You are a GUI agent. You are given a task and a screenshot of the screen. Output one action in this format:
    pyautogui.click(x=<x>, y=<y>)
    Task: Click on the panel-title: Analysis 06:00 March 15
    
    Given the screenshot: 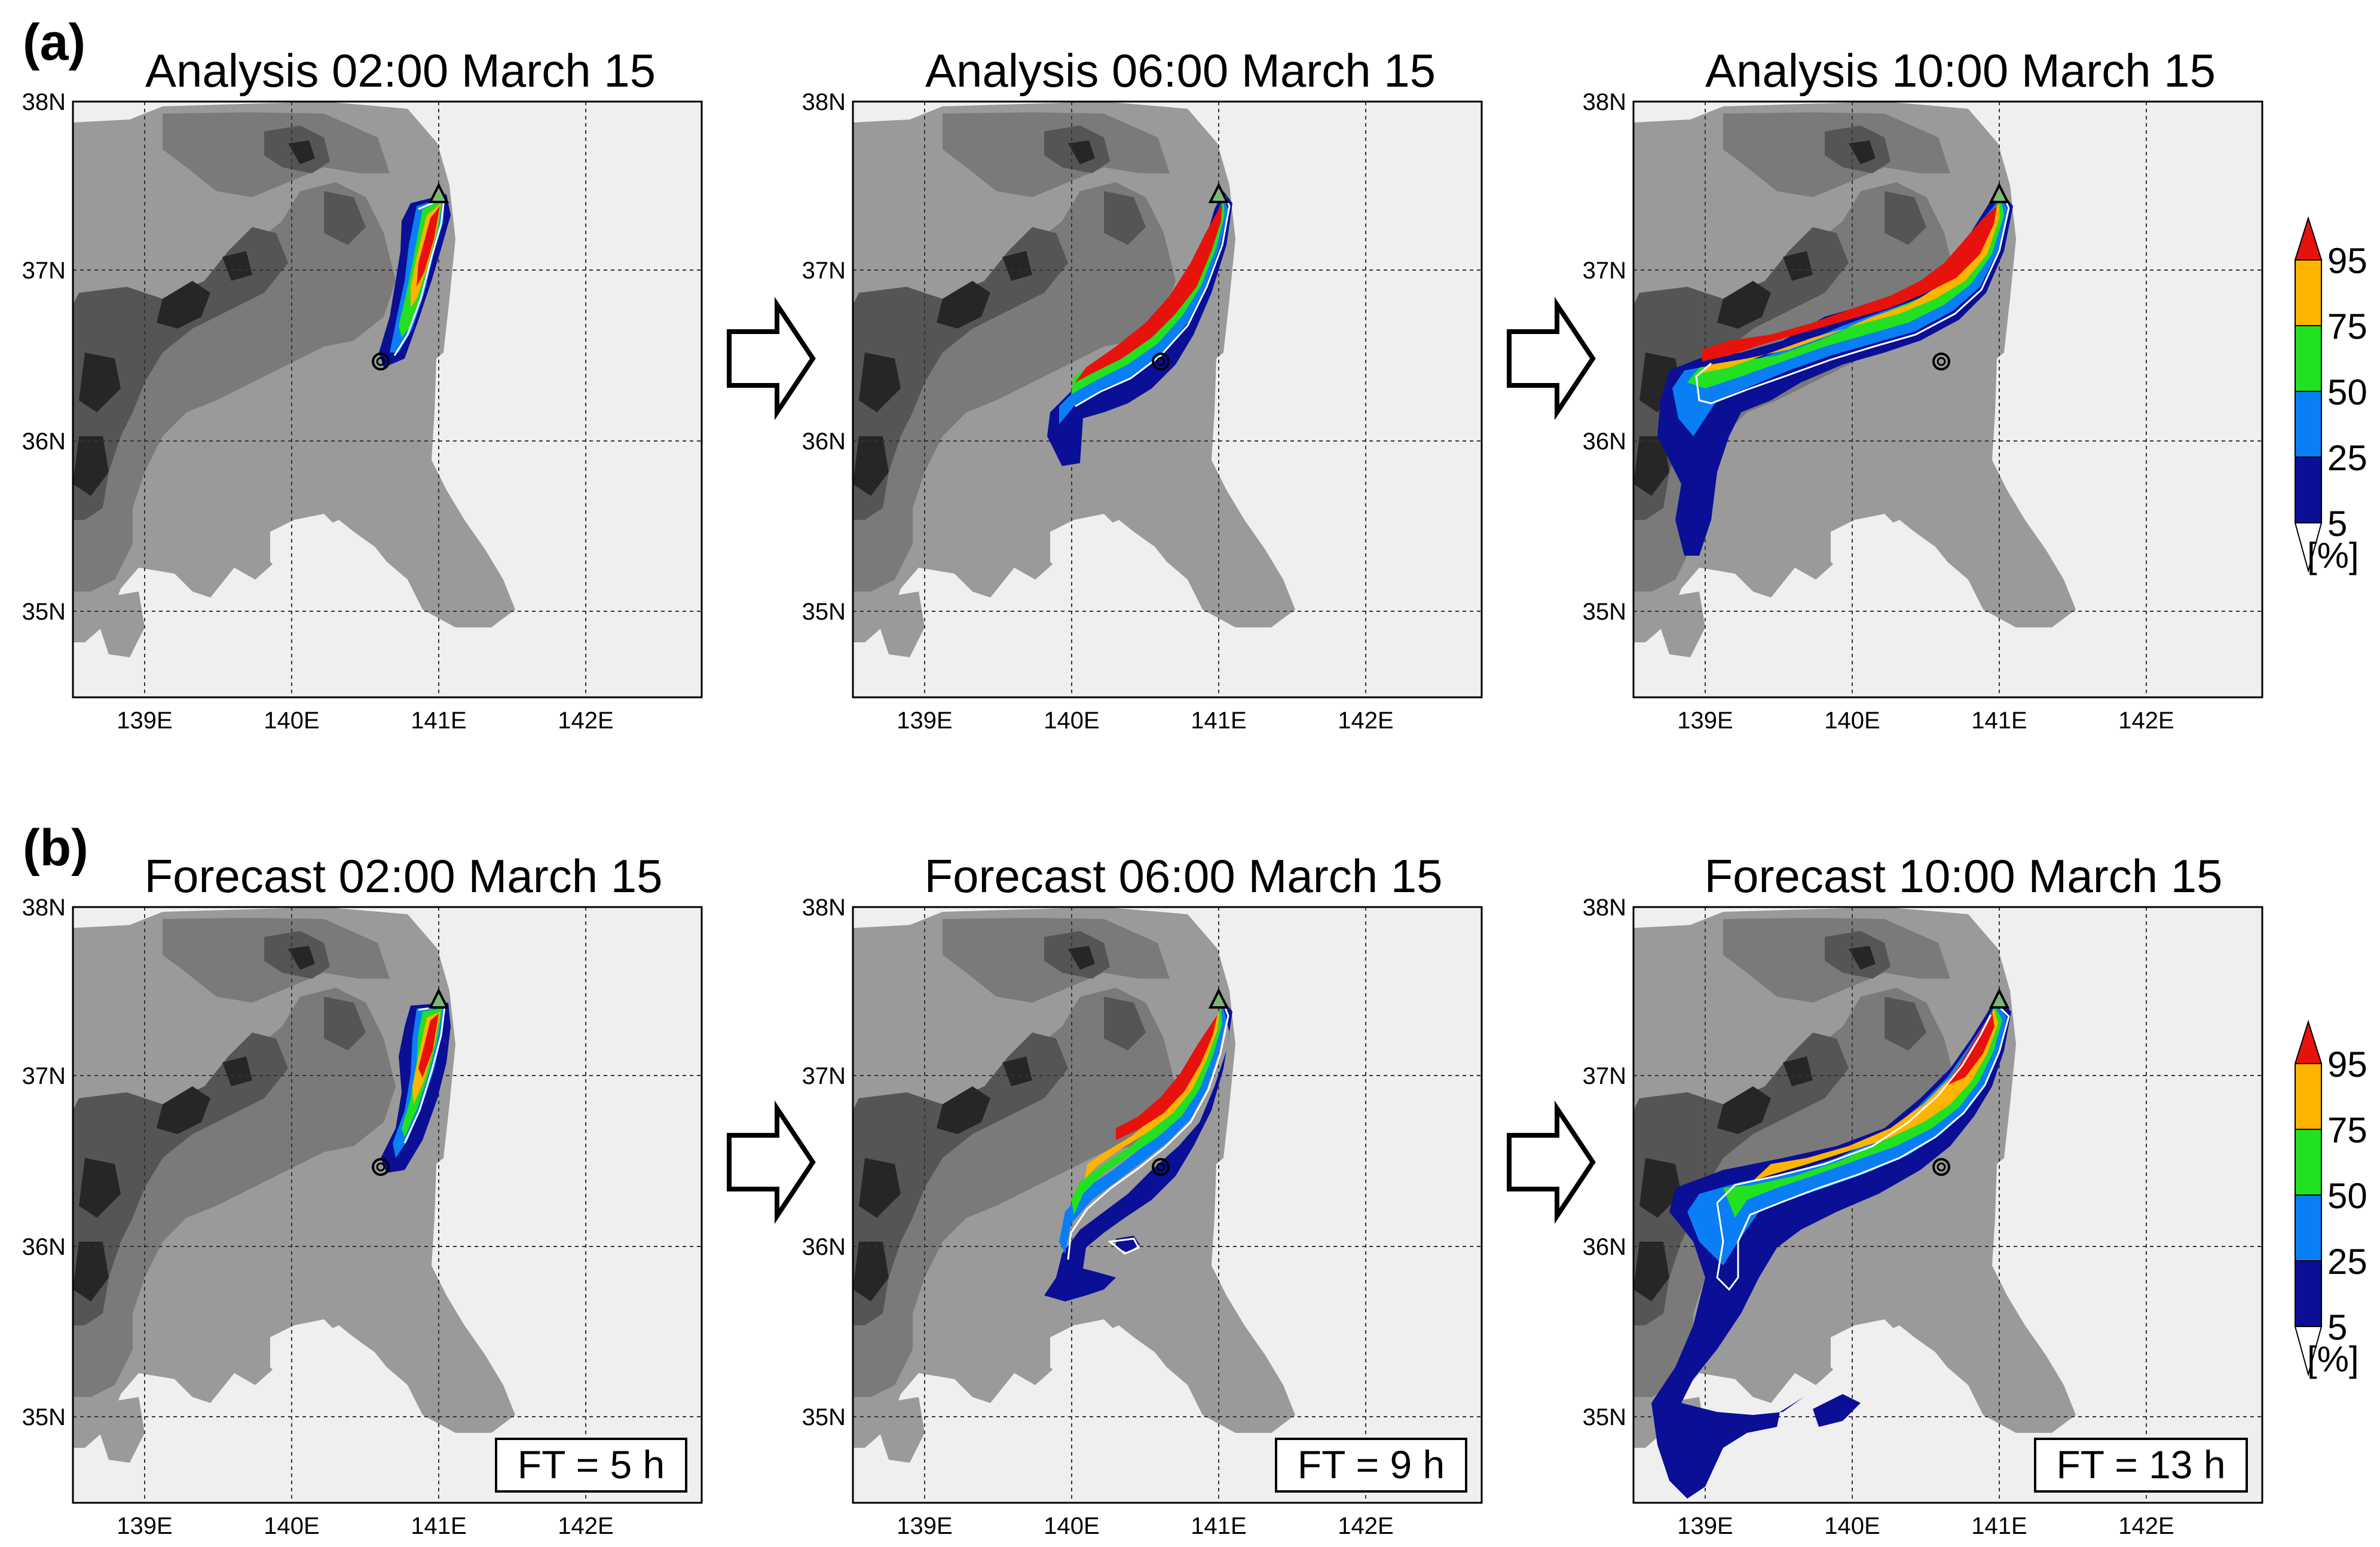 What is the action you would take?
    pyautogui.click(x=1180, y=70)
    